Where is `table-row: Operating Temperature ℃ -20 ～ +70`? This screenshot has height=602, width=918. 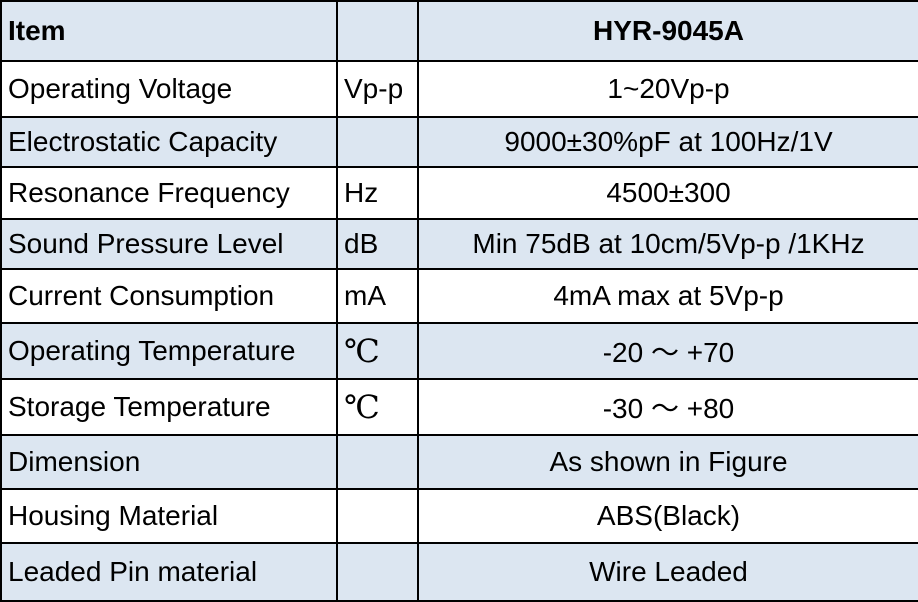
table-row: Operating Temperature ℃ -20 ～ +70 is located at coordinates (459, 351).